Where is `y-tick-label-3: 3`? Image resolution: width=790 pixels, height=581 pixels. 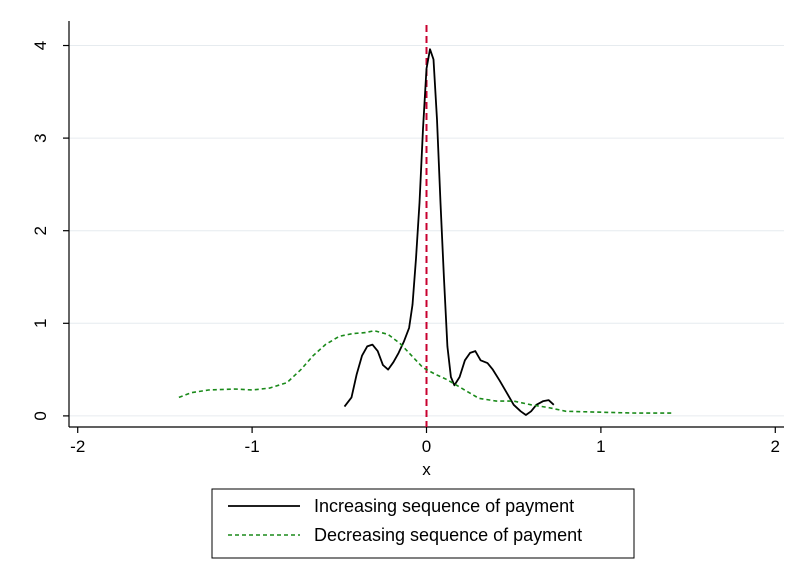
y-tick-label-3: 3 is located at coordinates (40, 137).